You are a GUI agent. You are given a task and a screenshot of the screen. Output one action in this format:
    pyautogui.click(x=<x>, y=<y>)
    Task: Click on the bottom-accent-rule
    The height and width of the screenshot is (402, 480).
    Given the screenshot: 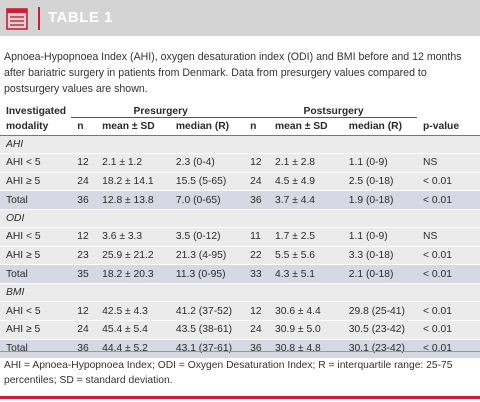 What is the action you would take?
    pyautogui.click(x=240, y=397)
    